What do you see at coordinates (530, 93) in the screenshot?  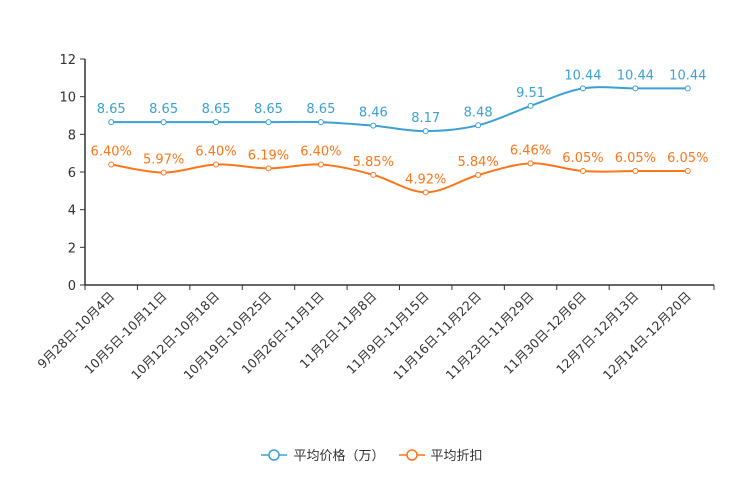 I see `data-label: 9.51` at bounding box center [530, 93].